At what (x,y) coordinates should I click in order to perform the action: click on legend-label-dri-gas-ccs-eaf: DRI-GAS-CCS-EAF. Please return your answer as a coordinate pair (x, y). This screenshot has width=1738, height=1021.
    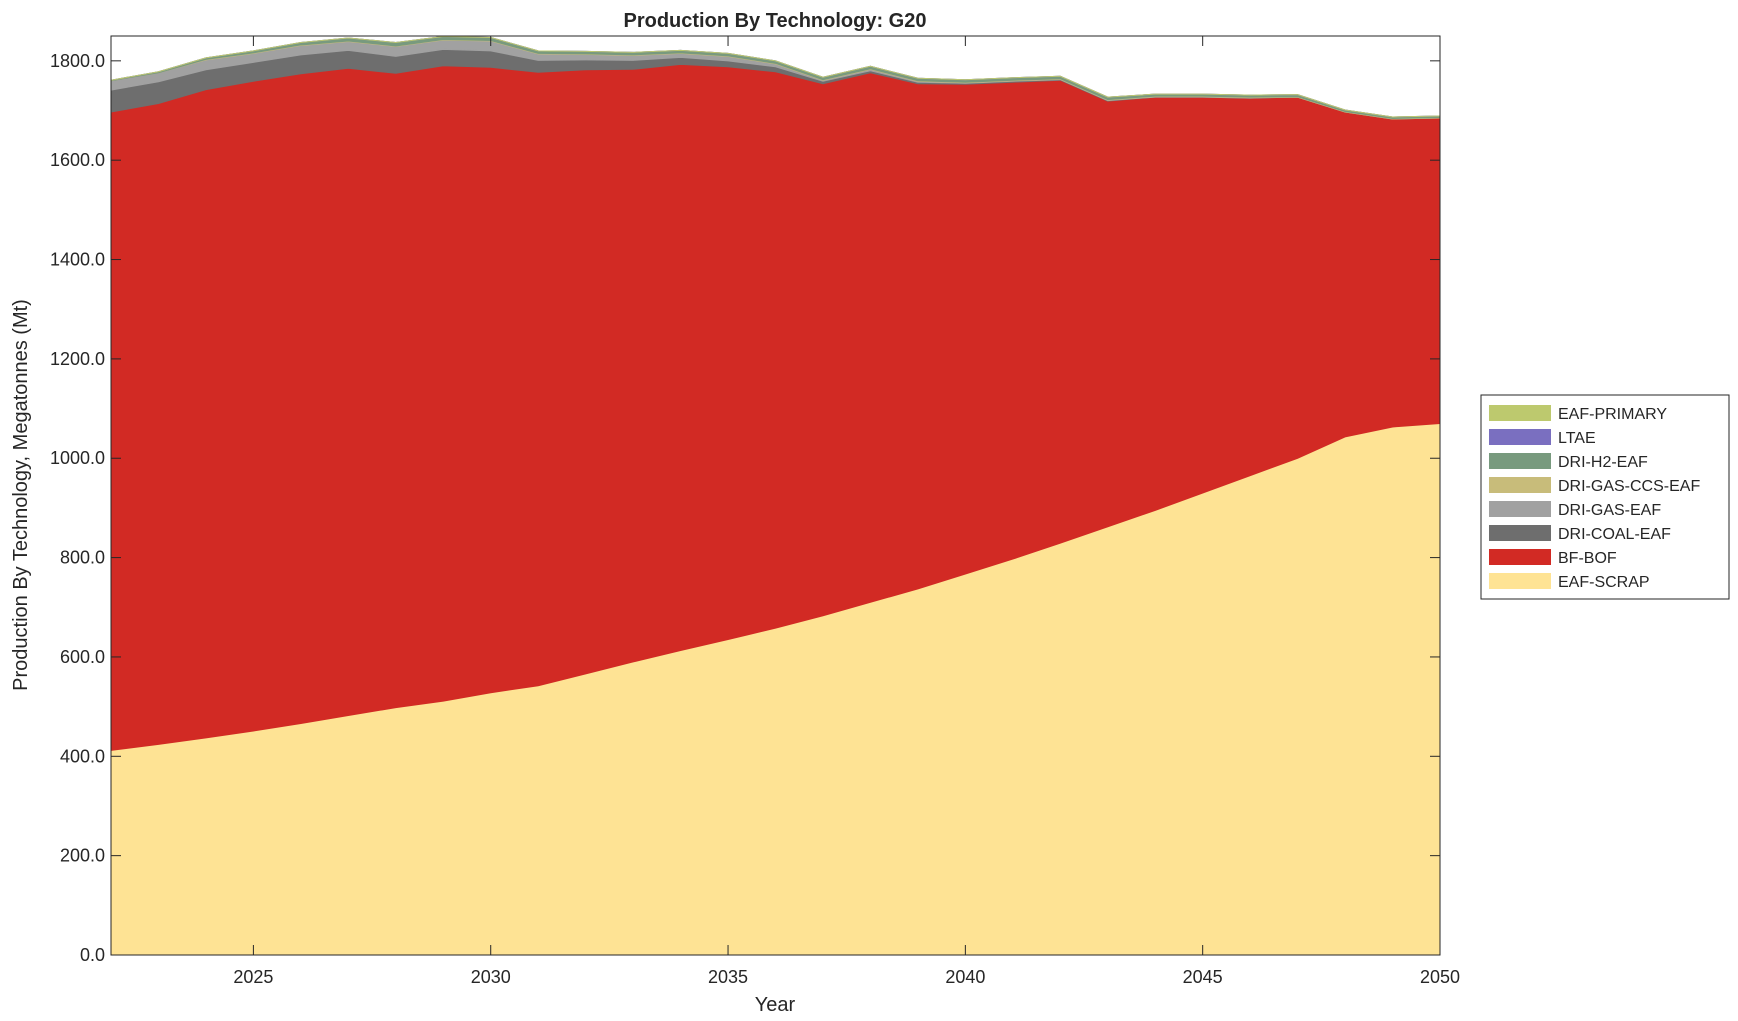
    Looking at the image, I should click on (1629, 486).